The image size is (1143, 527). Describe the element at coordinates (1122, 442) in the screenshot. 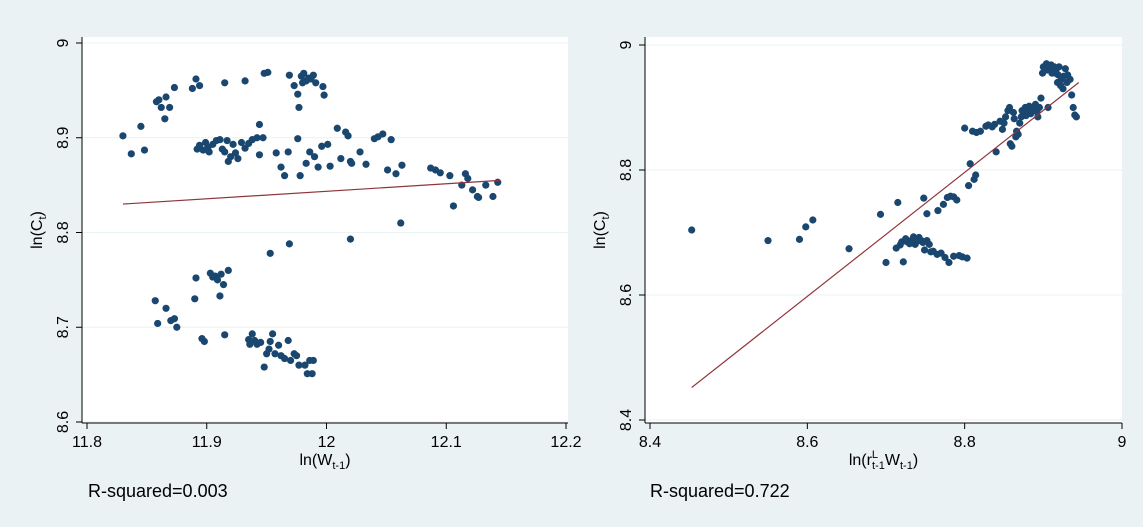

I see `right-x-tick-label: 9` at that location.